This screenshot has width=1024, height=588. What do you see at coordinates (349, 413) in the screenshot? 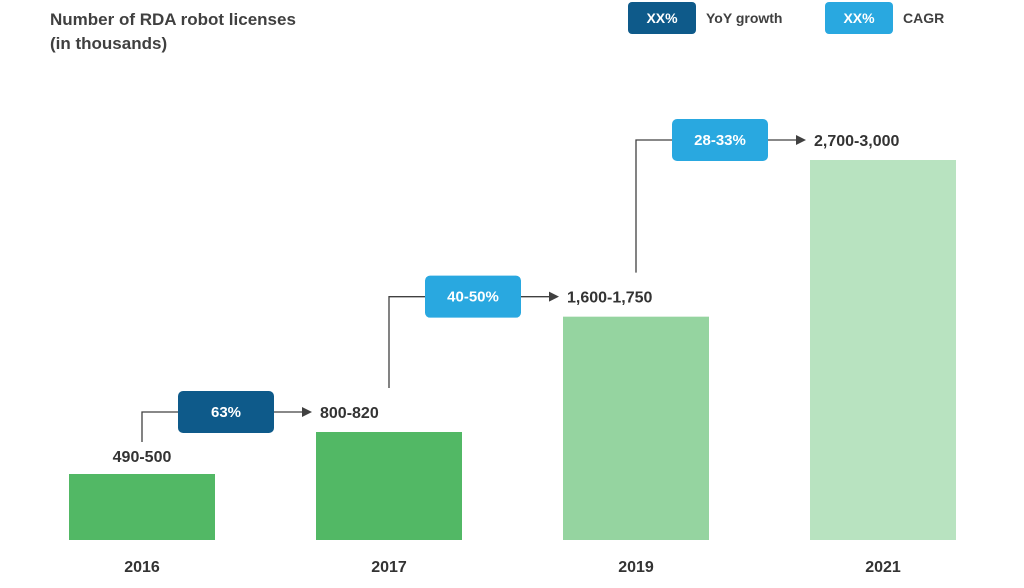
I see `data-label-2017: 800-820` at bounding box center [349, 413].